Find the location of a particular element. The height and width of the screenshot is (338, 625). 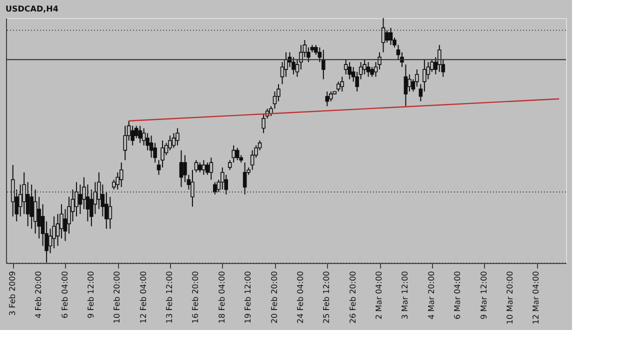

chart-title: USDCAD,H4 is located at coordinates (32, 9).